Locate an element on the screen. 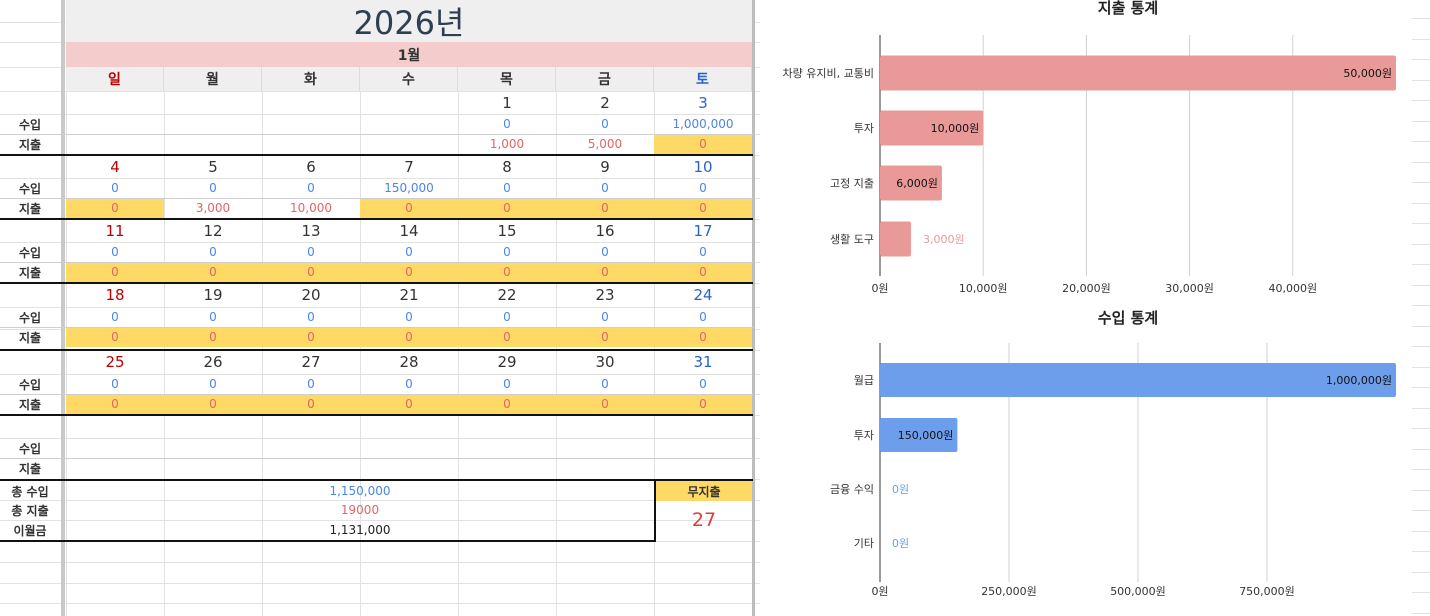  expense-cell: 10,000 is located at coordinates (311, 208).